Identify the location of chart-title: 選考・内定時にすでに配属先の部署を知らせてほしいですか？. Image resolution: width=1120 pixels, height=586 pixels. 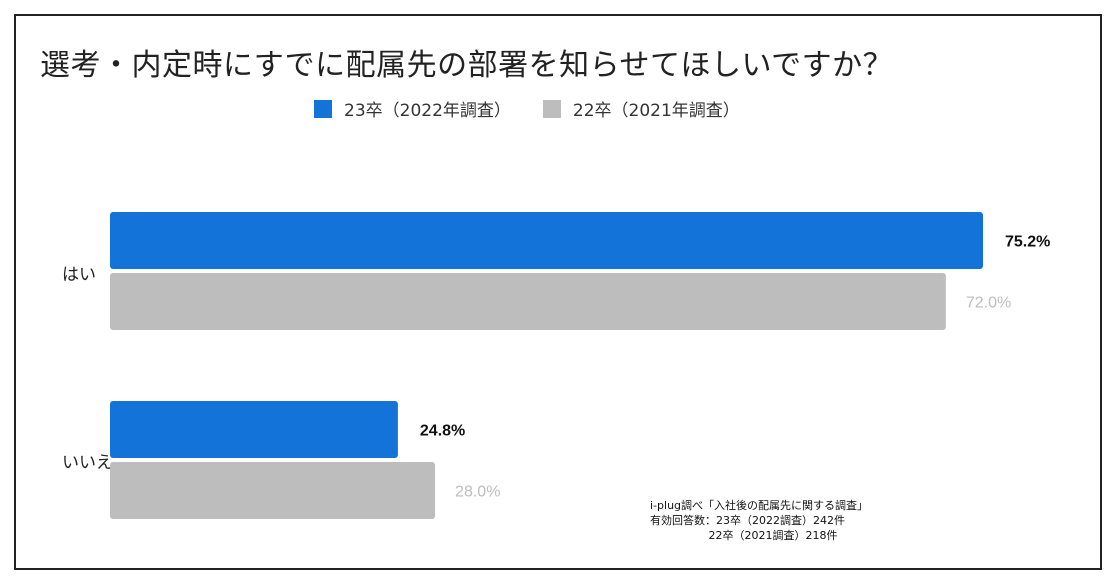
(467, 65).